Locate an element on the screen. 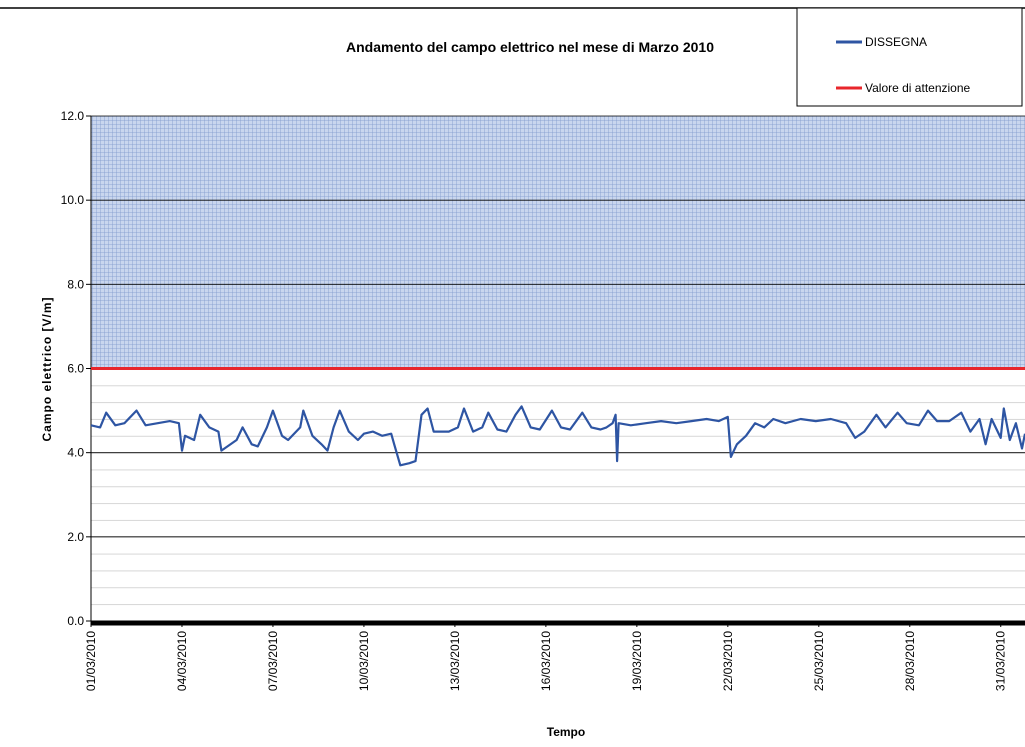 This screenshot has height=747, width=1025. legend-label: Valore di attenzione is located at coordinates (918, 88).